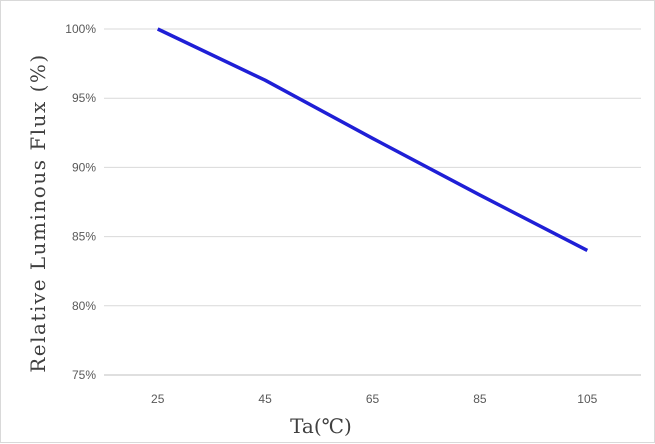  I want to click on x-tick-label: 25, so click(158, 399).